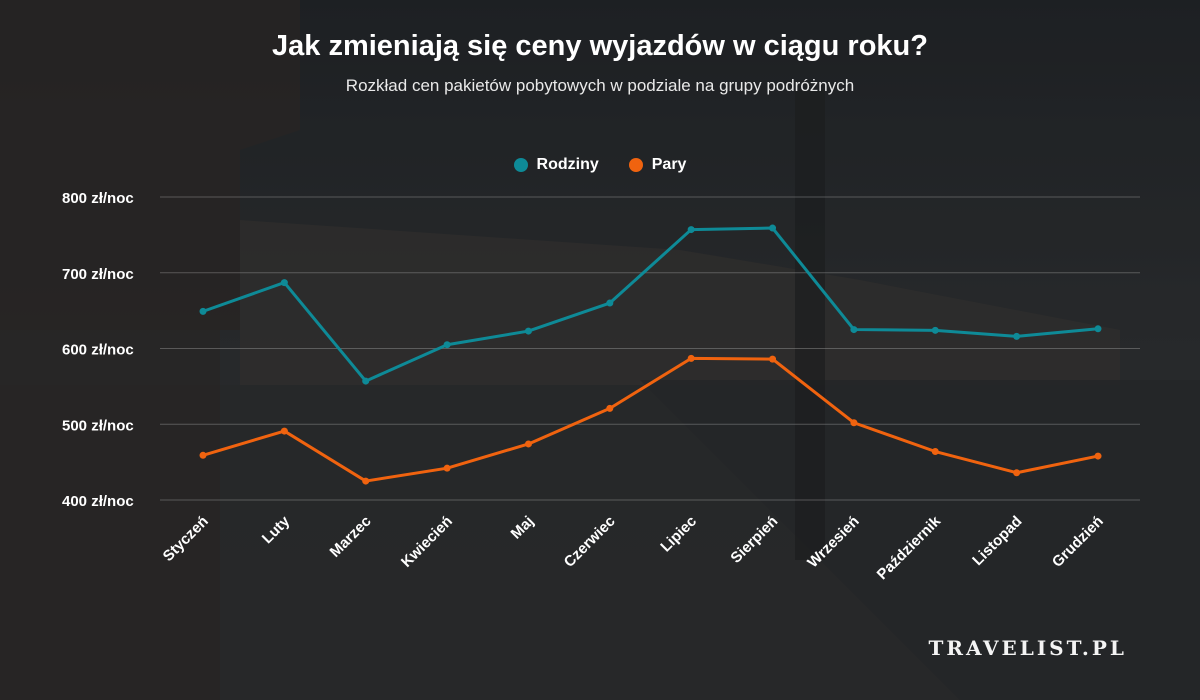  I want to click on x-tick-label: Marzec, so click(351, 537).